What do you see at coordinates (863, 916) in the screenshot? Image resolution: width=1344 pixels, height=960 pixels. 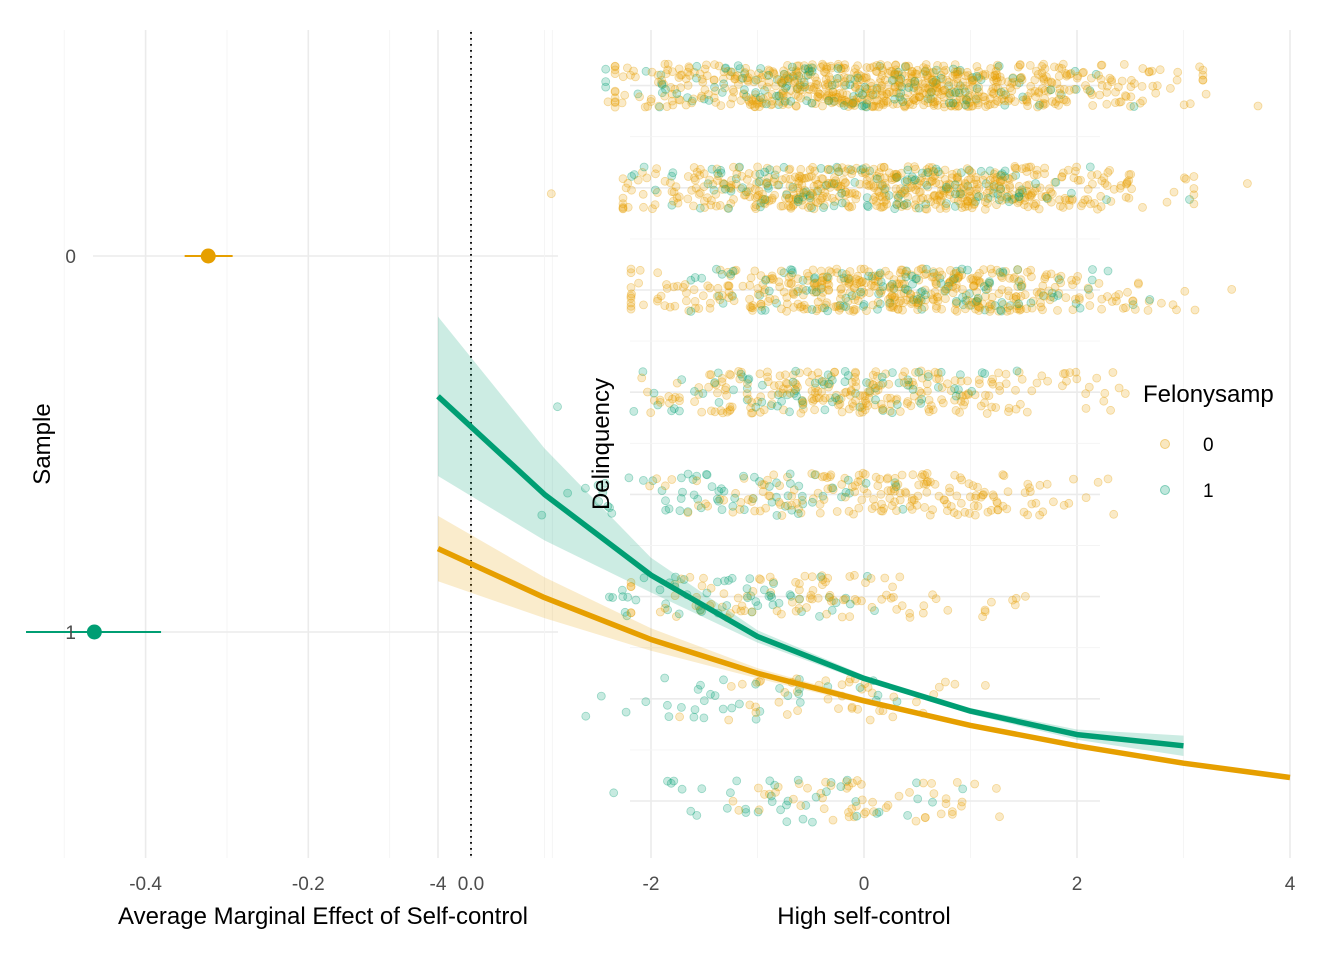 I see `right-x-axis-title: High self-control` at bounding box center [863, 916].